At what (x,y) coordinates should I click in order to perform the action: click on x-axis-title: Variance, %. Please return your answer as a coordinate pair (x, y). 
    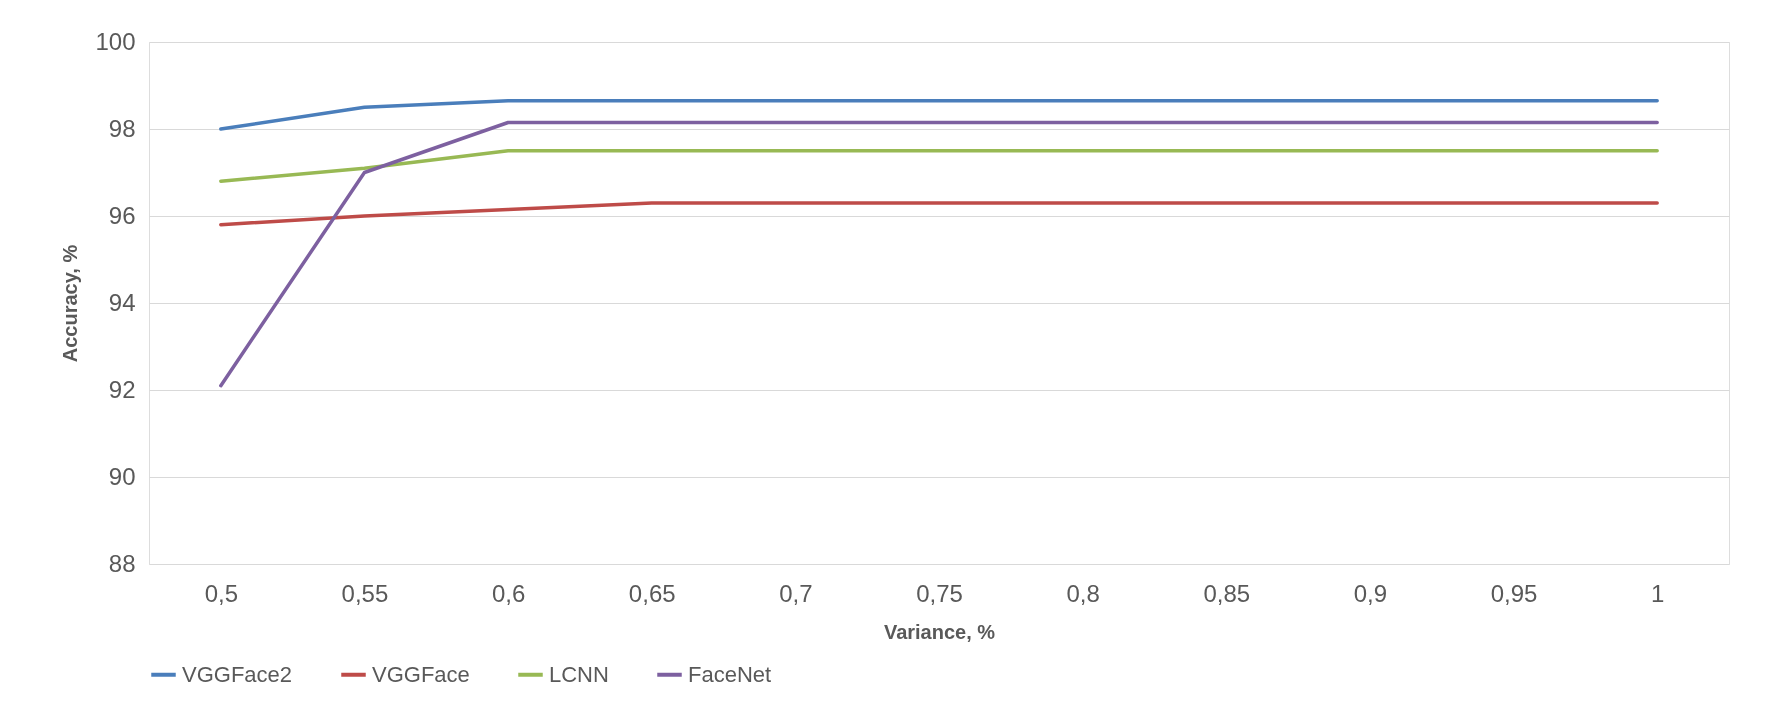
    Looking at the image, I should click on (939, 631).